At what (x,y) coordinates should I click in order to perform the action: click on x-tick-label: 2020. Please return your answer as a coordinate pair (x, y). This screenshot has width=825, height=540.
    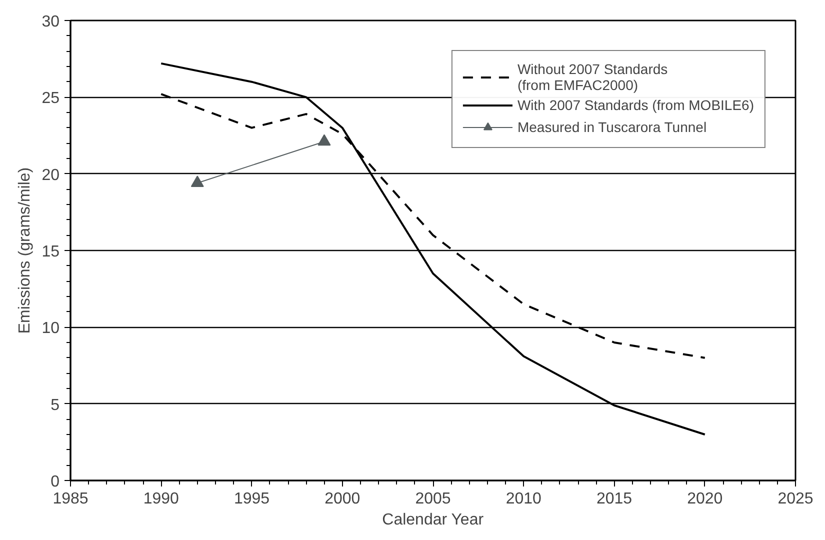
    Looking at the image, I should click on (705, 499).